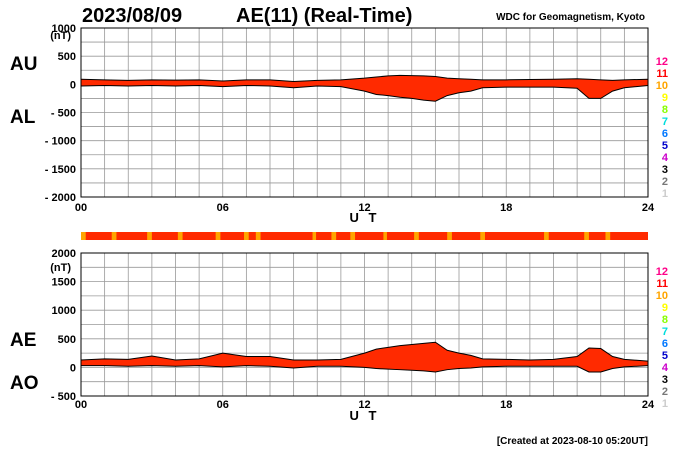  What do you see at coordinates (572, 441) in the screenshot?
I see `creation-timestamp: [Created at 2023-08-10 05:20UT]` at bounding box center [572, 441].